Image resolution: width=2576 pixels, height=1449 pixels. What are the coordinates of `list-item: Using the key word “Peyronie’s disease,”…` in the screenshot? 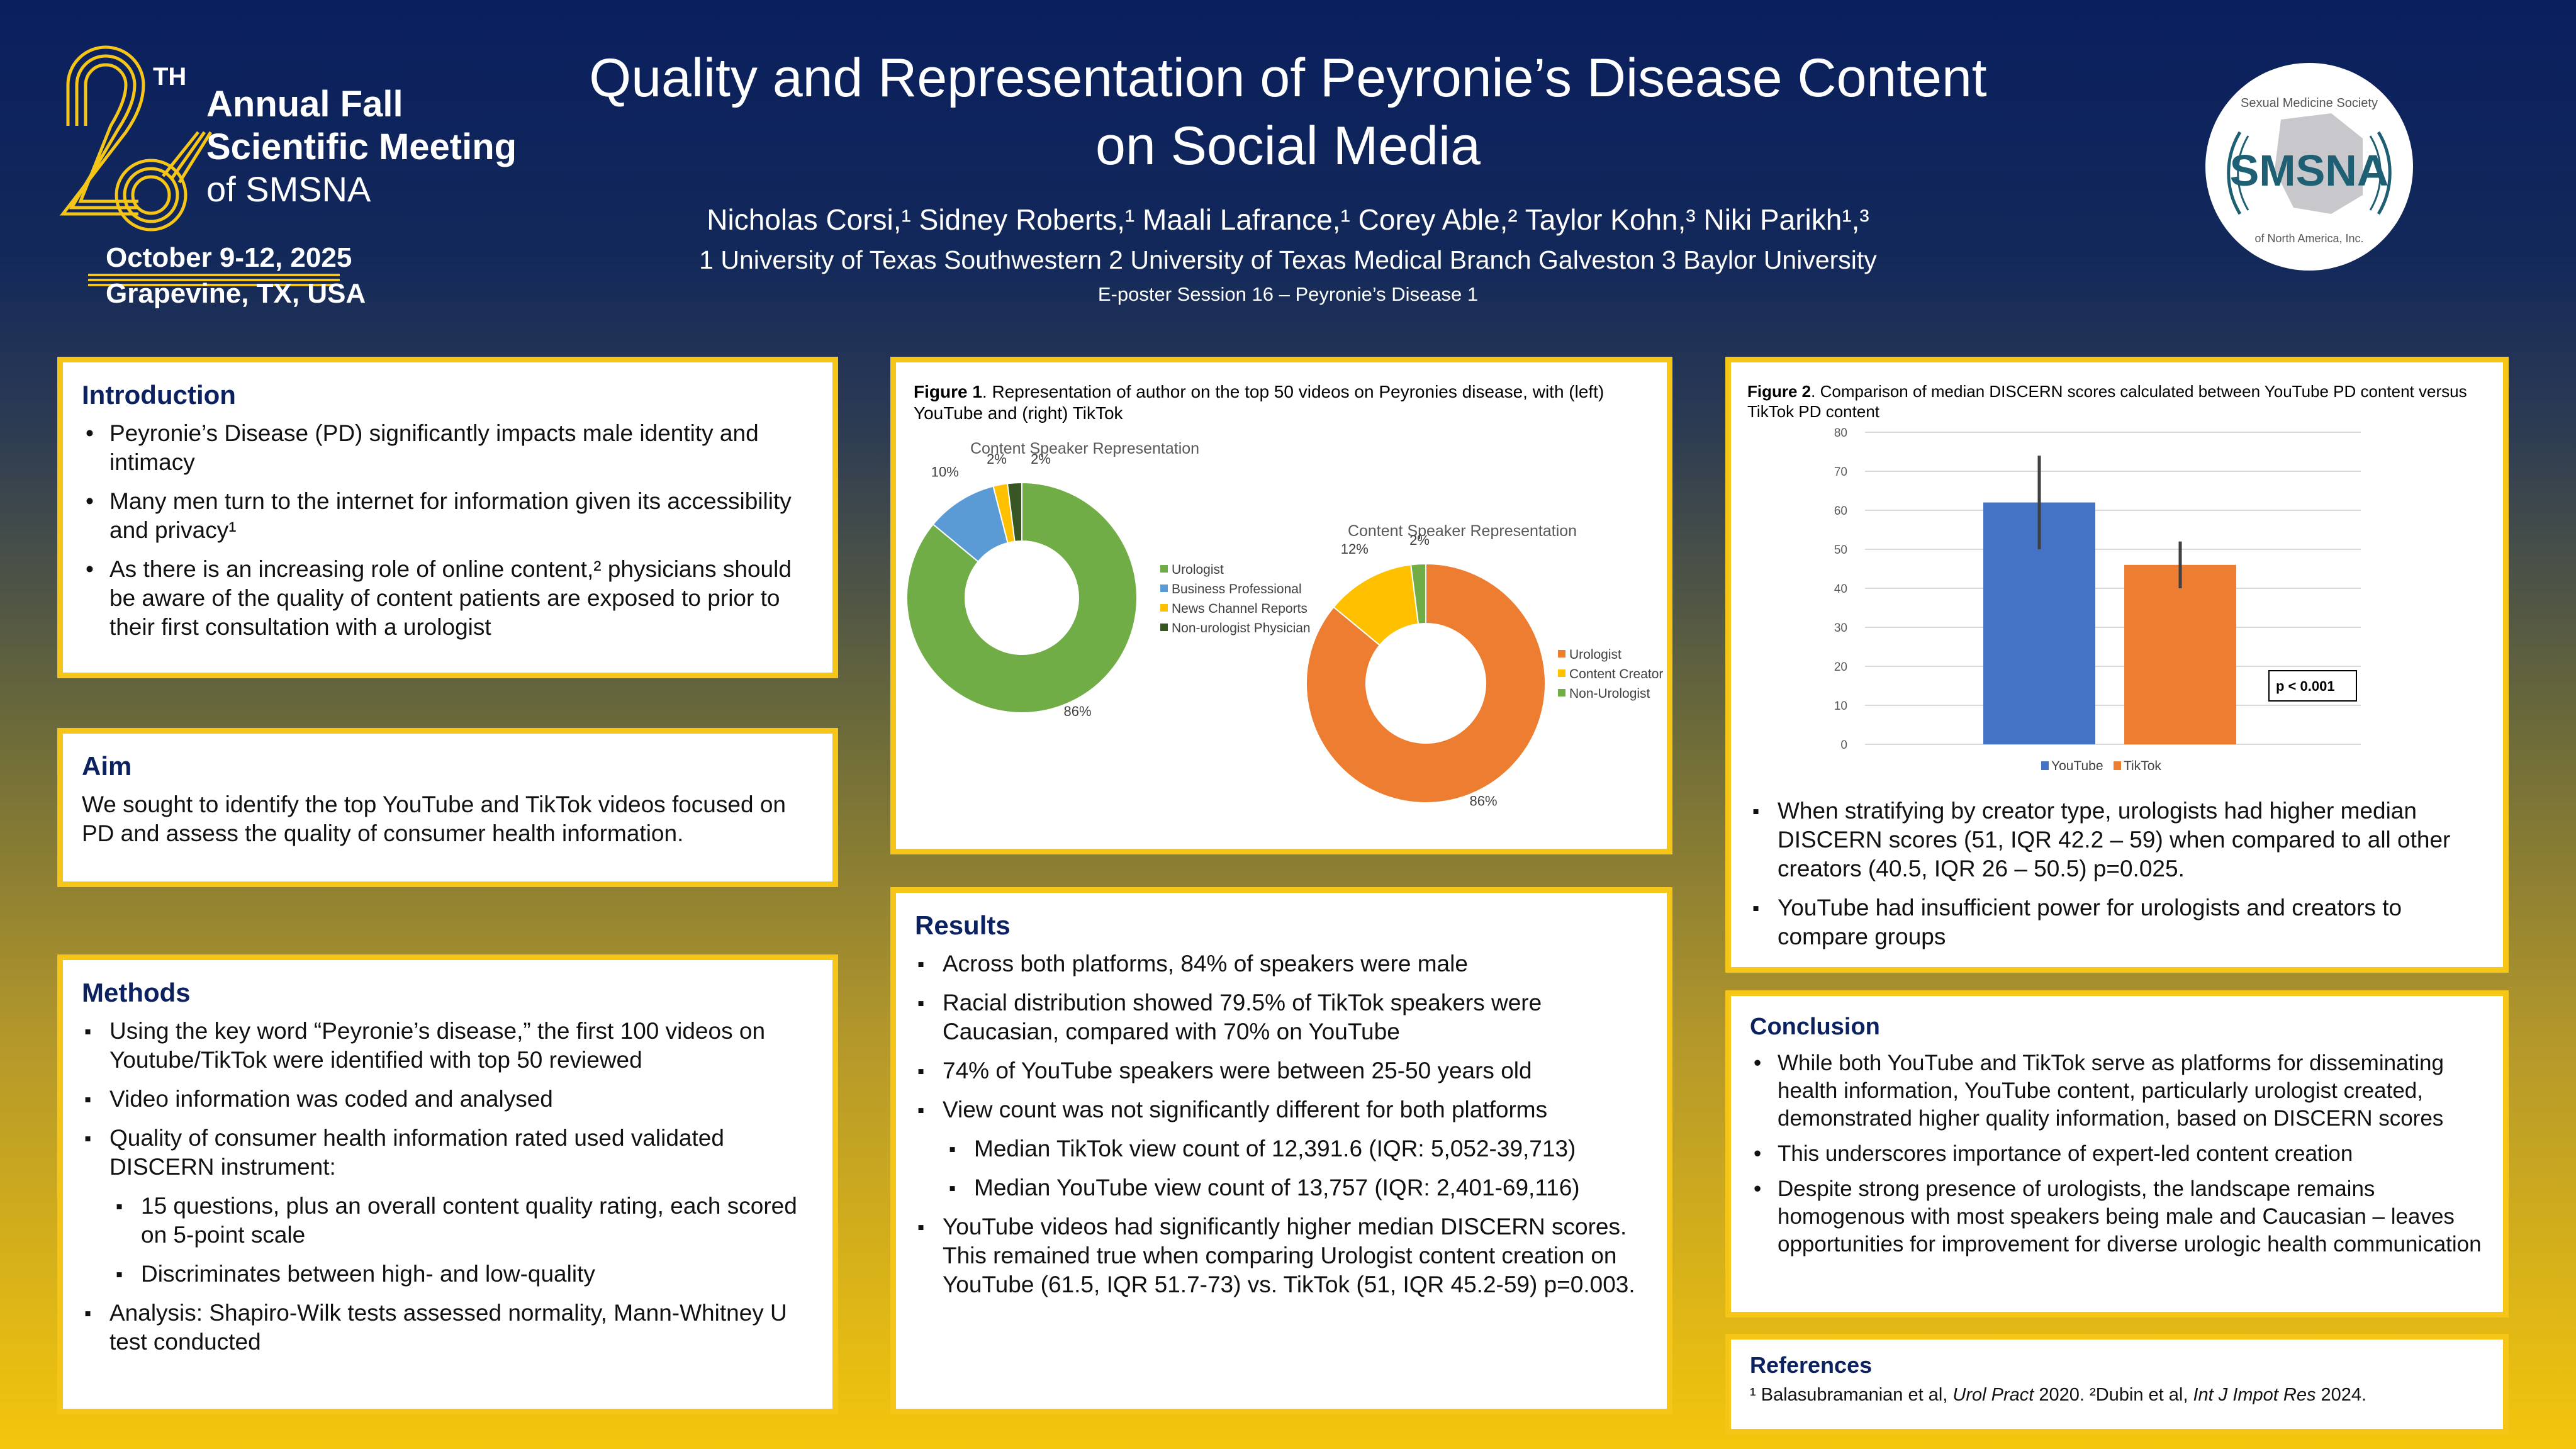 It's located at (448, 1046).